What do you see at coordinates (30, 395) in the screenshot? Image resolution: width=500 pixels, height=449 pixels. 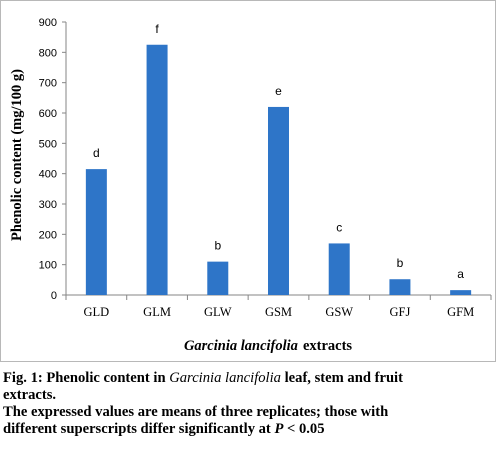 I see `caption-line-2: extracts.` at bounding box center [30, 395].